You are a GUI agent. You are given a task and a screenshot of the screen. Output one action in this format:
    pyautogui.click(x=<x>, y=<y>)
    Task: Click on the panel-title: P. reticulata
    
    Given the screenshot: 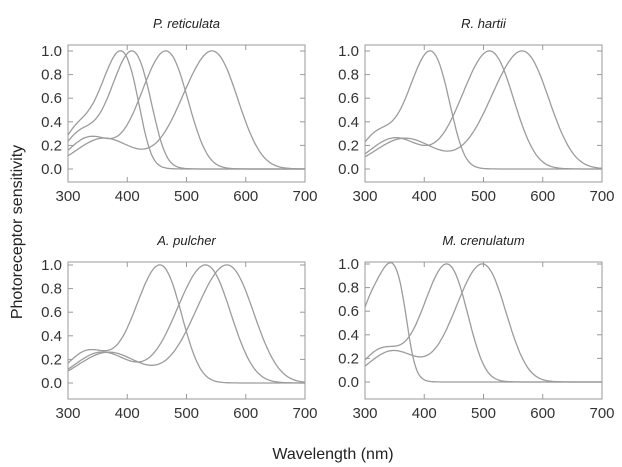 What is the action you would take?
    pyautogui.click(x=186, y=23)
    